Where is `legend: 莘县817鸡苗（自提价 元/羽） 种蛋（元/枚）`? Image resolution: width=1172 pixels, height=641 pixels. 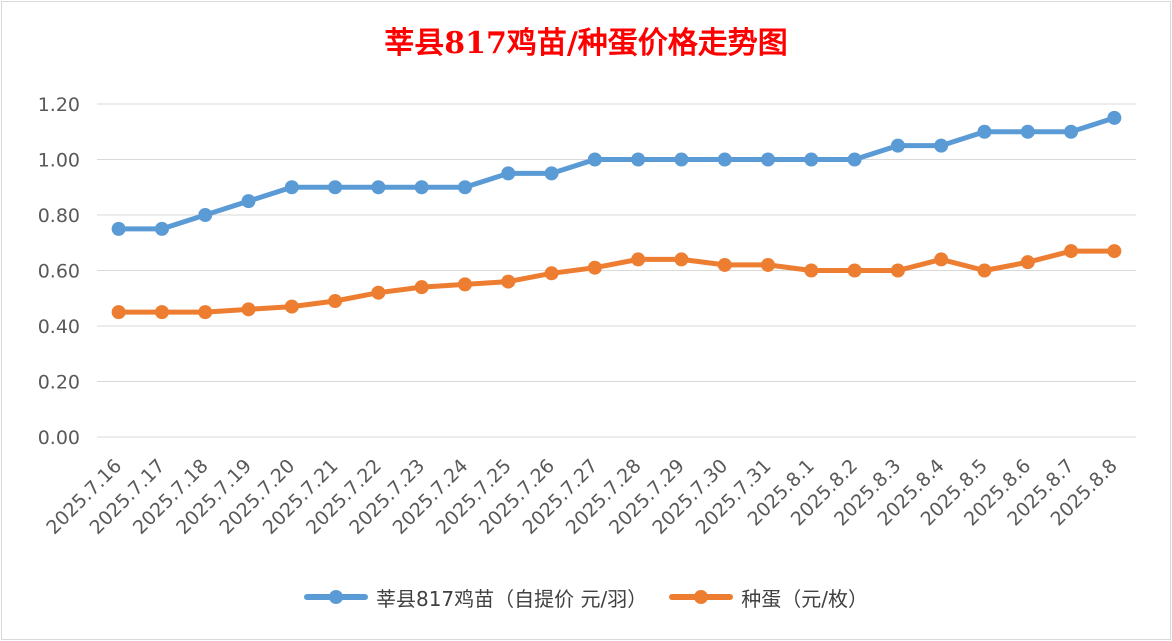 legend: 莘县817鸡苗（自提价 元/羽） 种蛋（元/枚） is located at coordinates (586, 597).